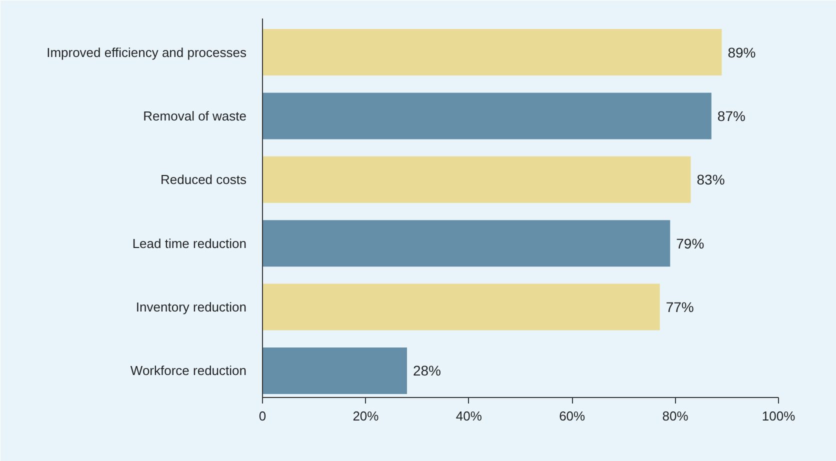 This screenshot has height=461, width=836. What do you see at coordinates (742, 52) in the screenshot?
I see `data-label: 89%` at bounding box center [742, 52].